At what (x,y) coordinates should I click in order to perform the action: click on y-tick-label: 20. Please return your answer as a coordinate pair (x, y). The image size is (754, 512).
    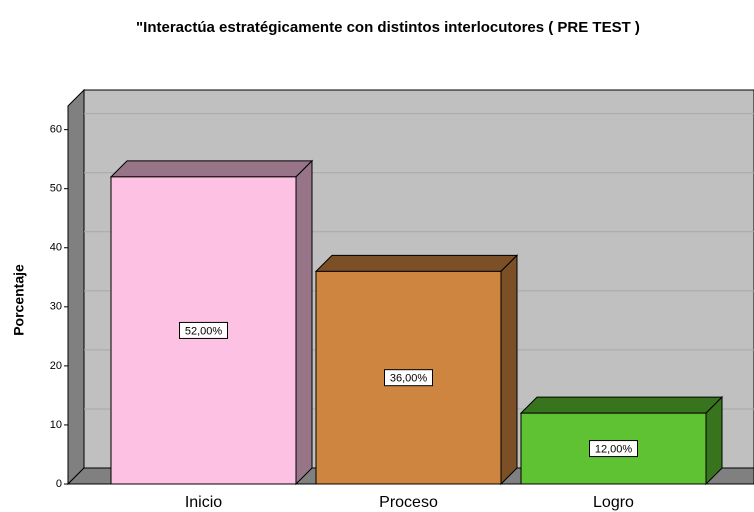
    Looking at the image, I should click on (56, 366).